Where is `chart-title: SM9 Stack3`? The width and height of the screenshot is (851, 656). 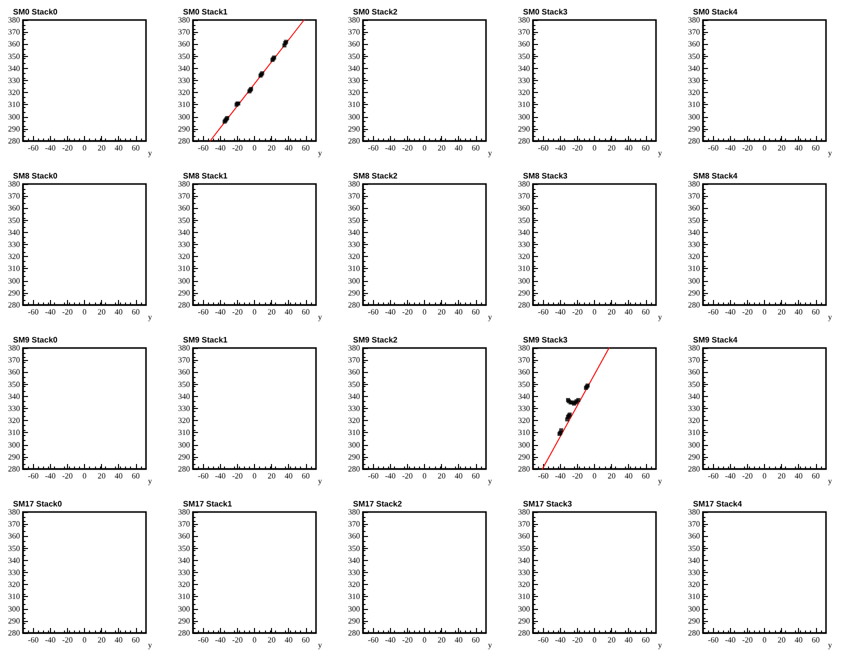
chart-title: SM9 Stack3 is located at coordinates (545, 340).